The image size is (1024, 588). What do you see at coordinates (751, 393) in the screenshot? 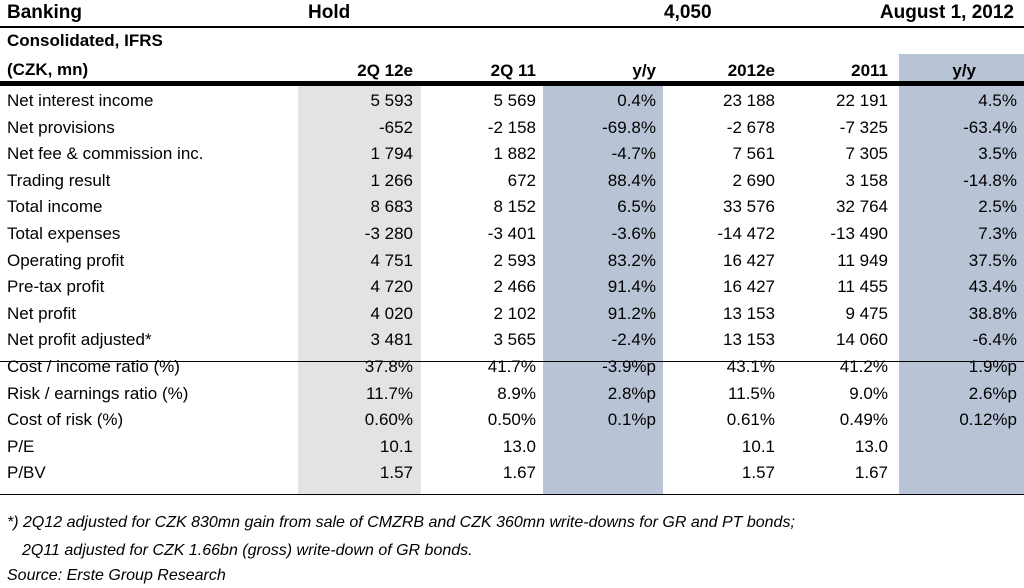
I see `value-cell: 11.5%` at bounding box center [751, 393].